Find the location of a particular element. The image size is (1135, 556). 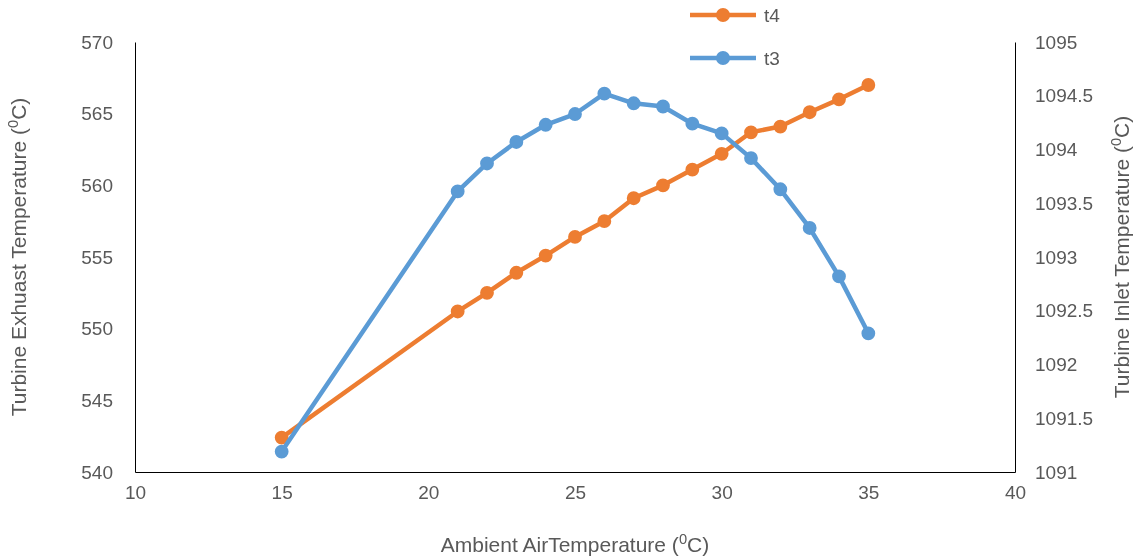

y-tick-label: 545 is located at coordinates (97, 400).